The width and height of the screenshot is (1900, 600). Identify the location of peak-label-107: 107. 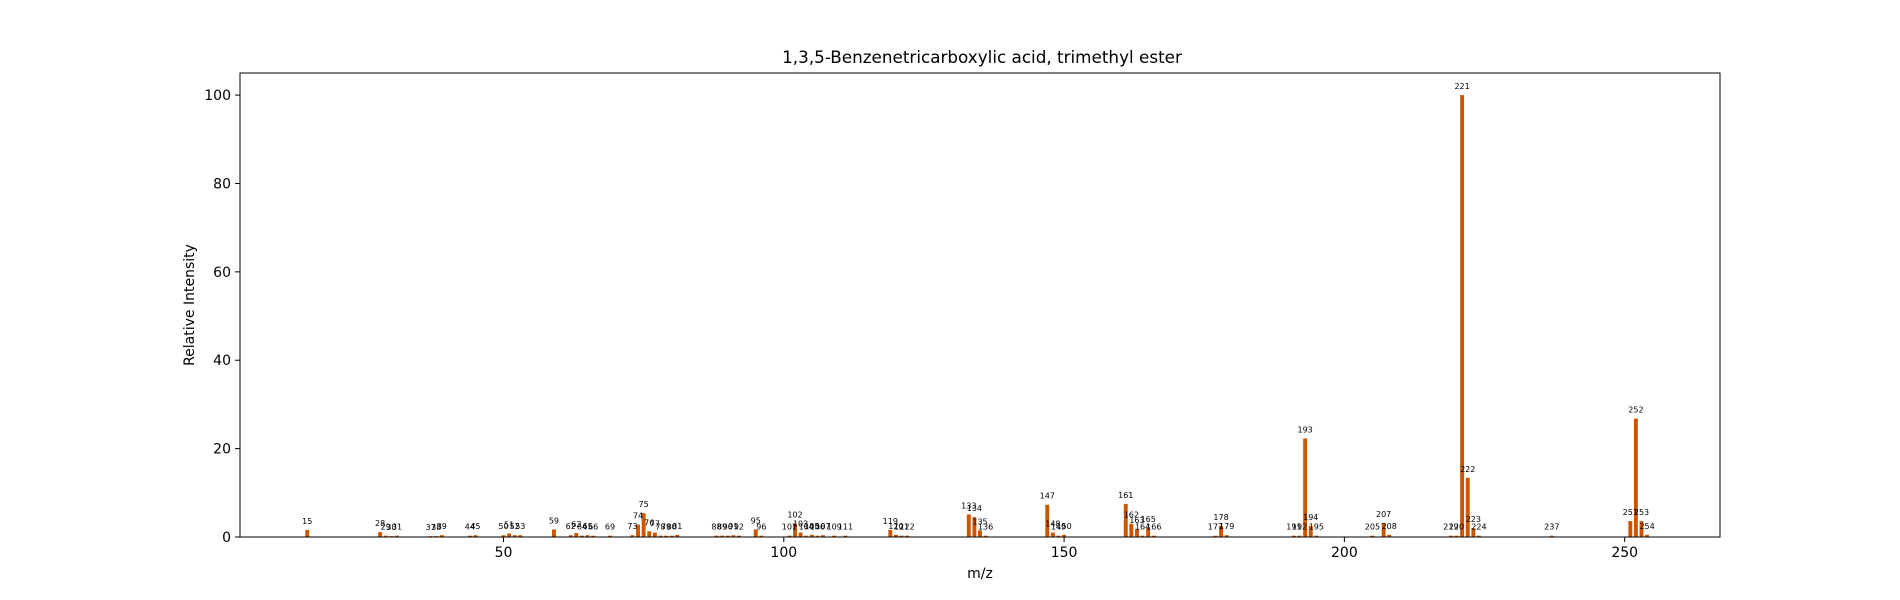
(822, 526).